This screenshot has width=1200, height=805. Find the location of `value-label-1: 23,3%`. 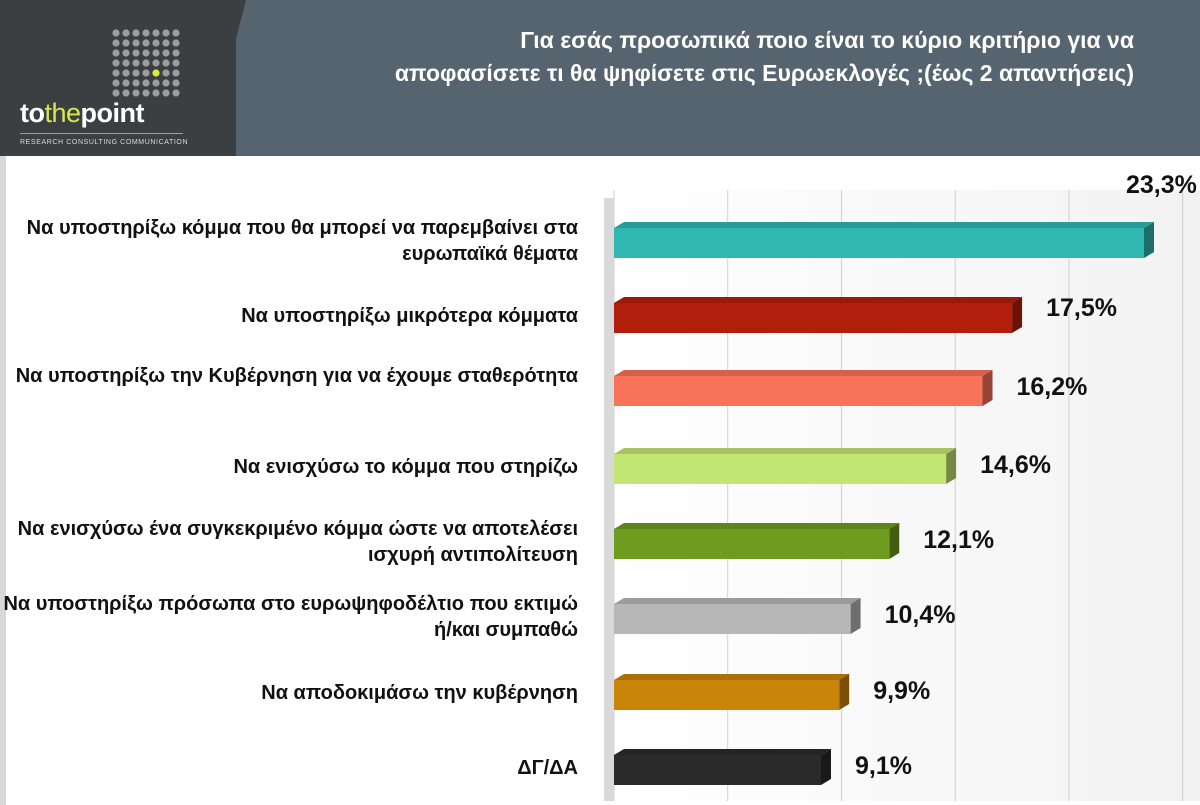

value-label-1: 23,3% is located at coordinates (1161, 185).